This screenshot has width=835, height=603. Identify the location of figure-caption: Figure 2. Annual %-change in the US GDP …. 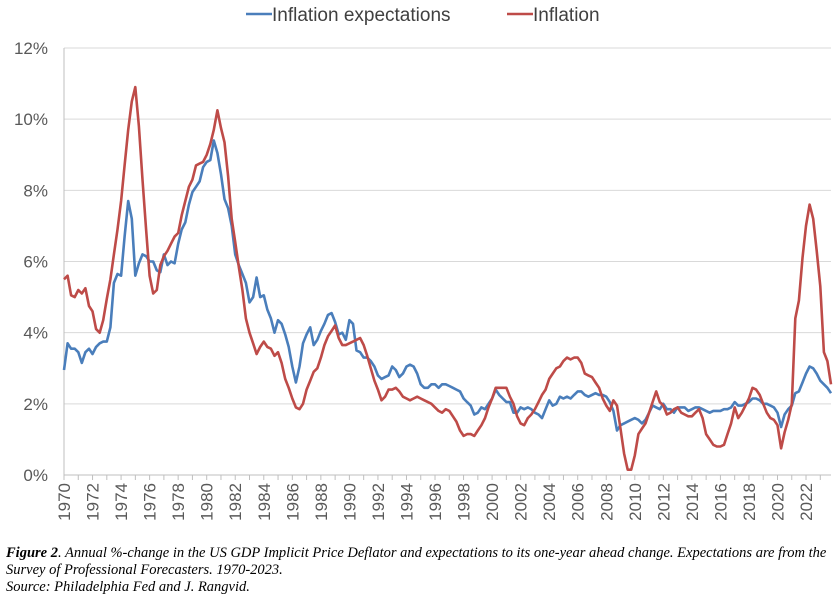
(418, 570).